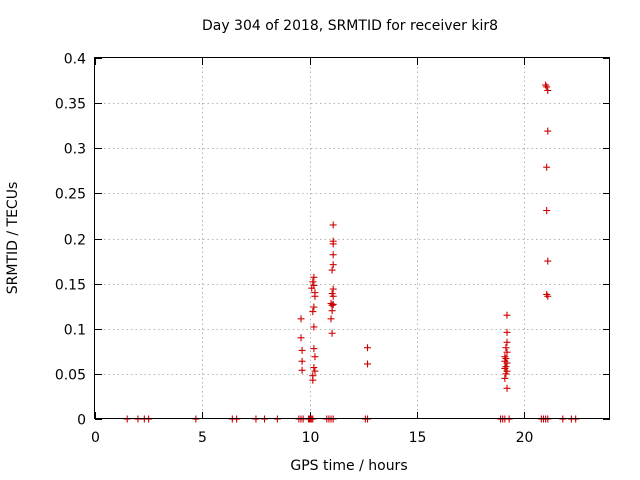 The image size is (640, 480). What do you see at coordinates (70, 195) in the screenshot?
I see `y-tick-label: 0.25` at bounding box center [70, 195].